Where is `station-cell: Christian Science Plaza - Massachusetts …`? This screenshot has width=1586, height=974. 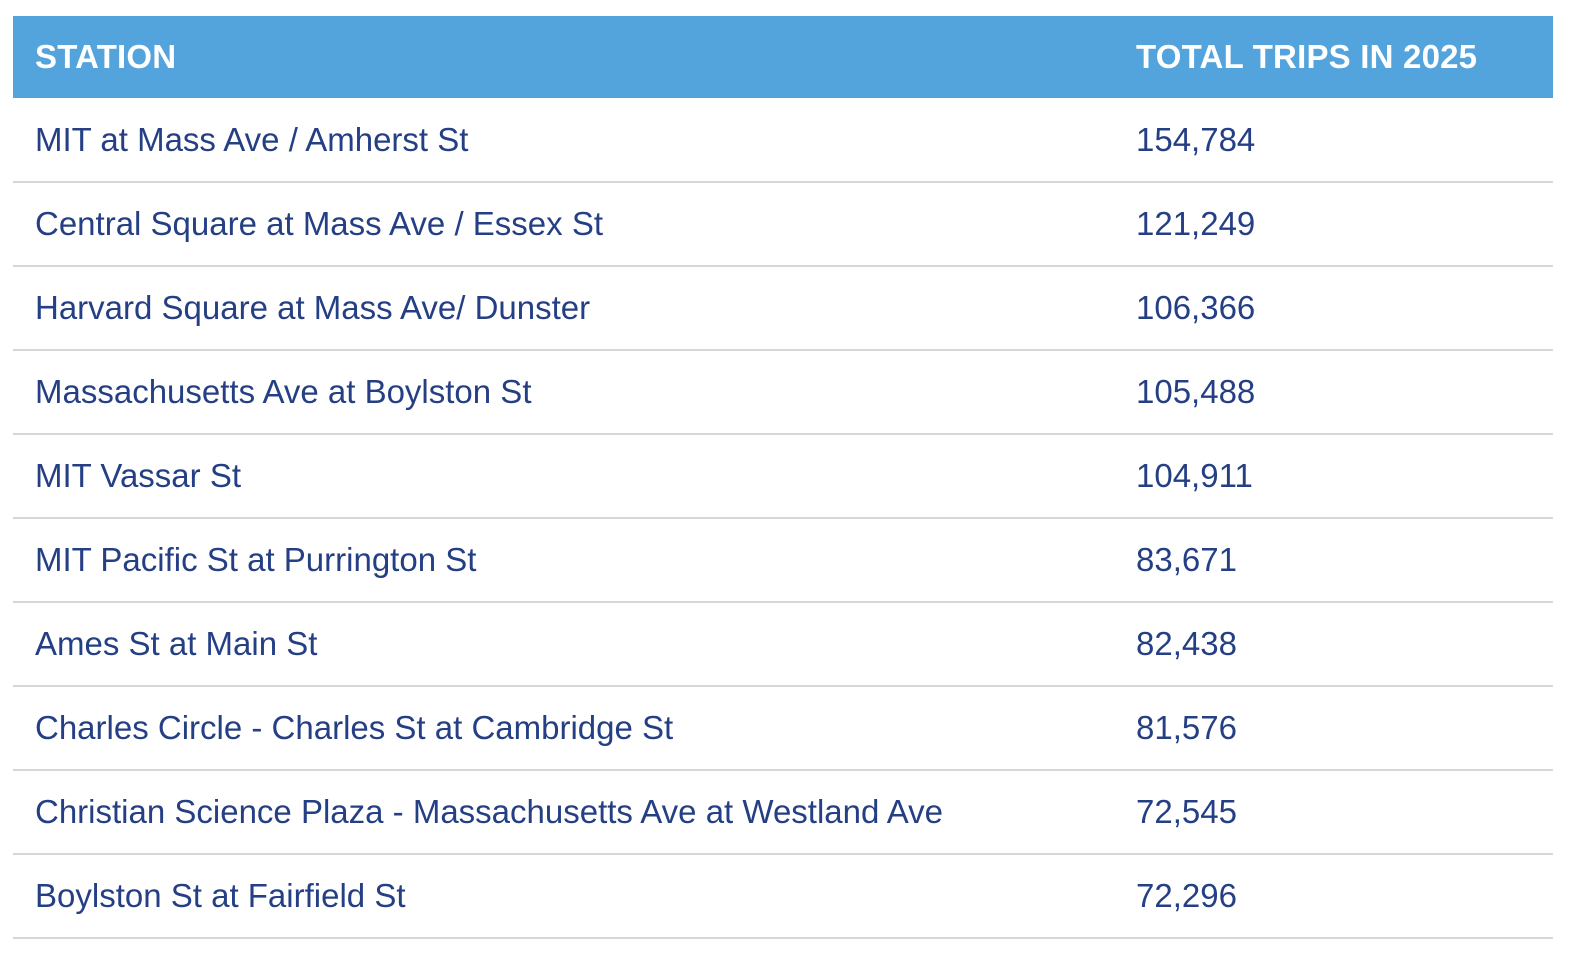 station-cell: Christian Science Plaza - Massachusetts … is located at coordinates (489, 811).